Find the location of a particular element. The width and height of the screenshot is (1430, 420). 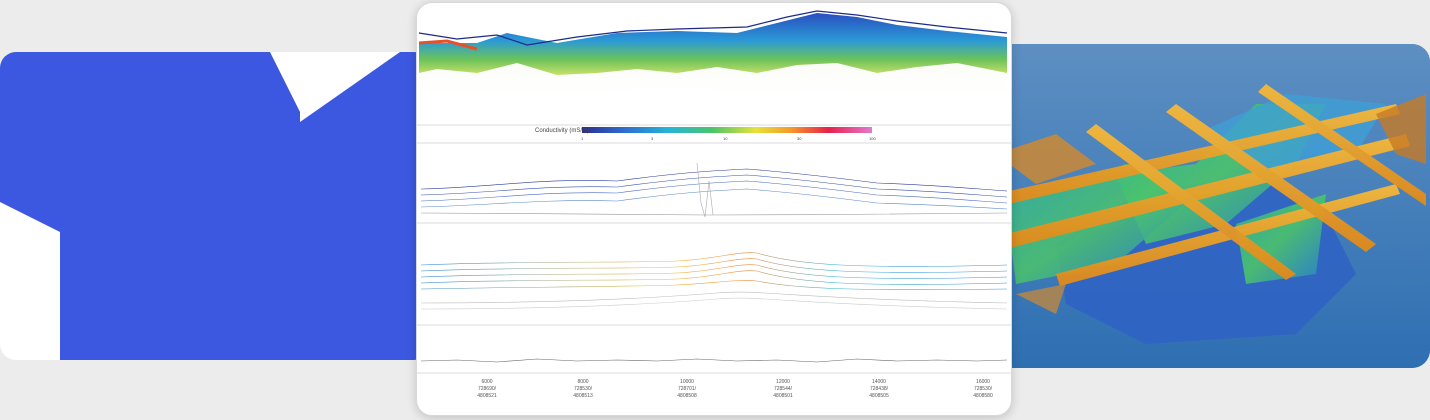

decay-profiles-lower is located at coordinates (714, 281).